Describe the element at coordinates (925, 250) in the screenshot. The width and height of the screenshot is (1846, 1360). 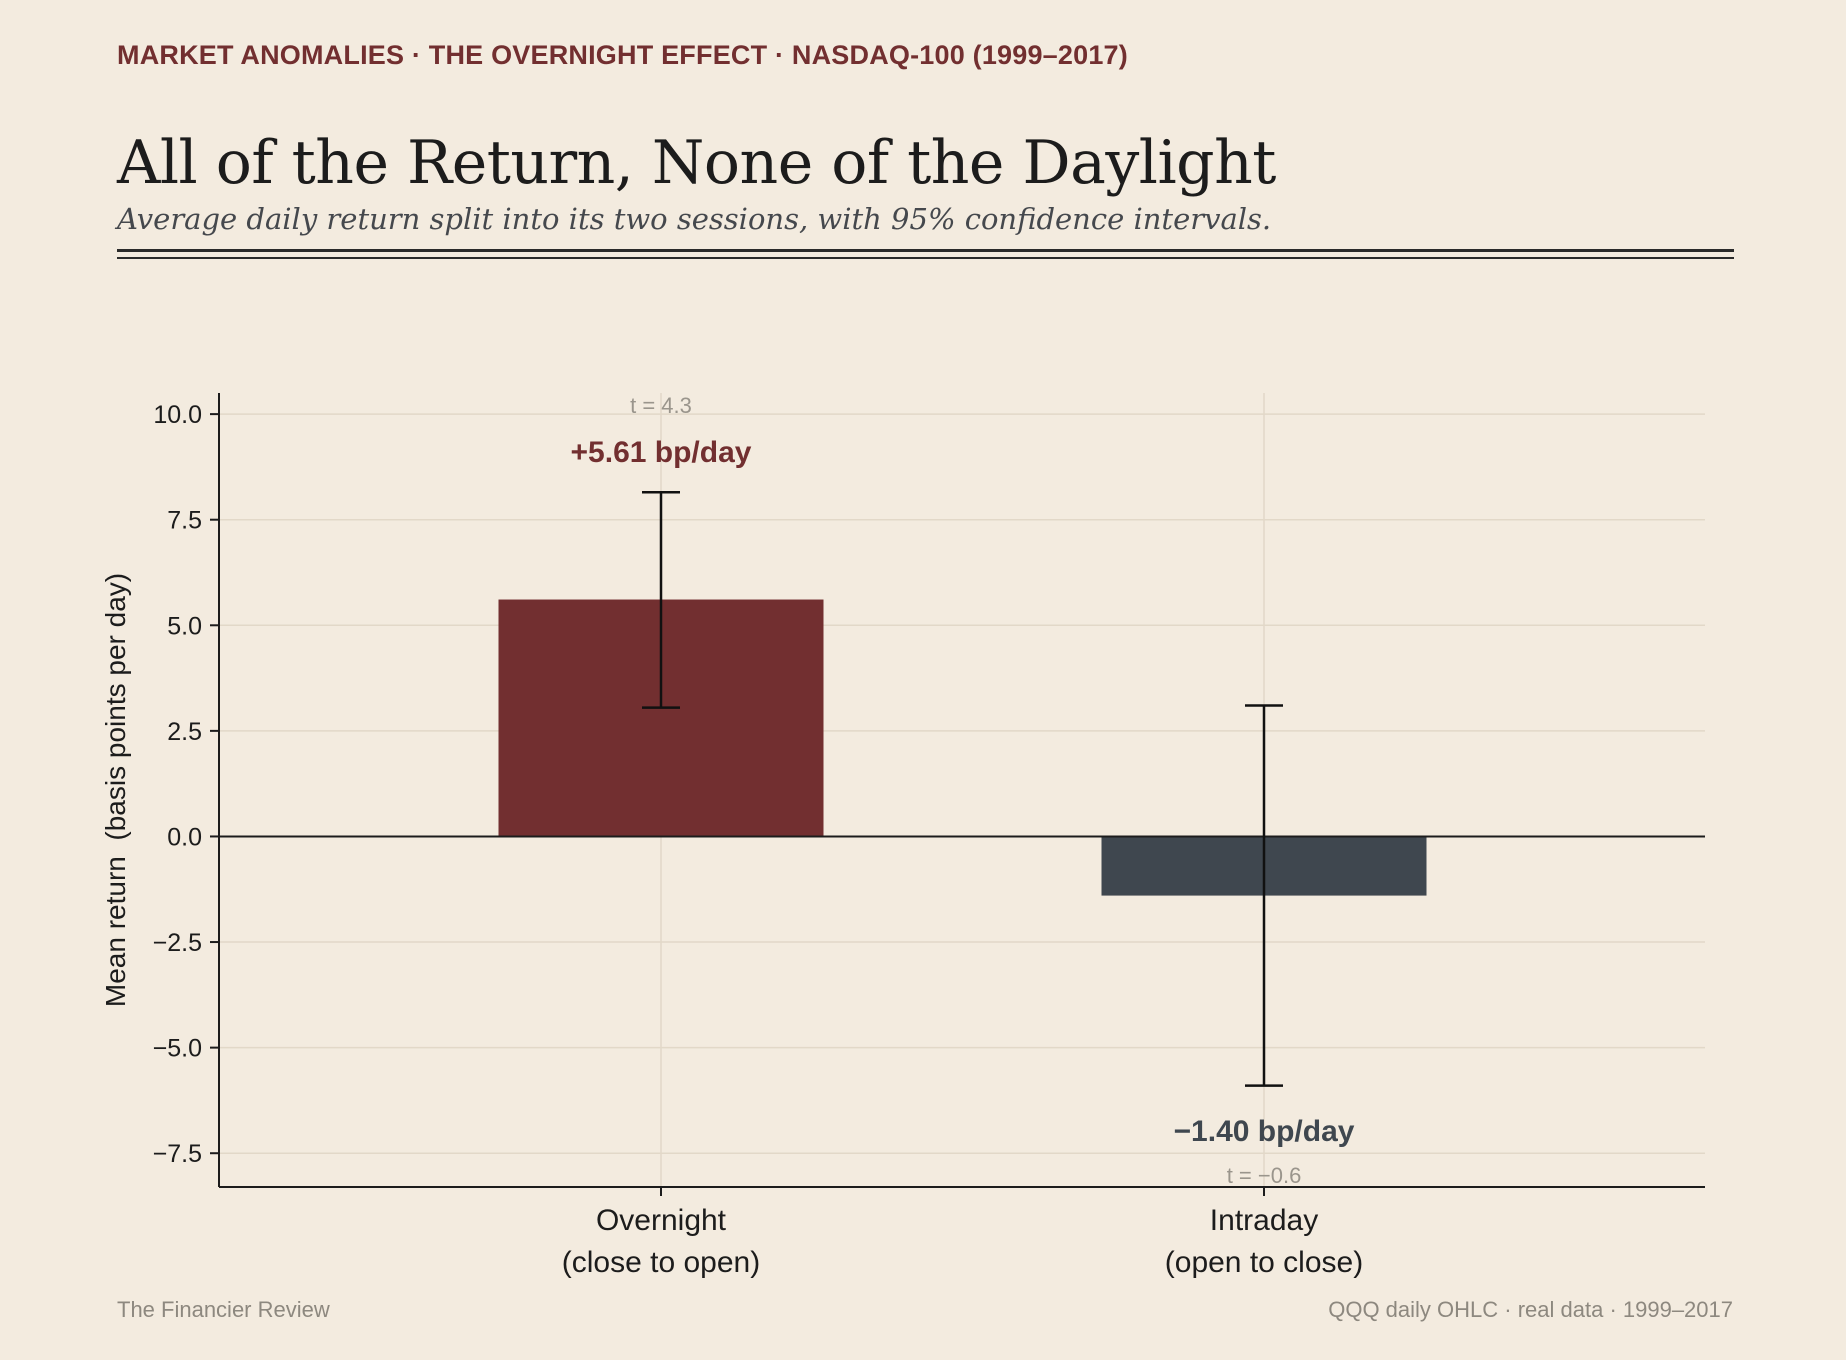
I see `header-rule-thick` at that location.